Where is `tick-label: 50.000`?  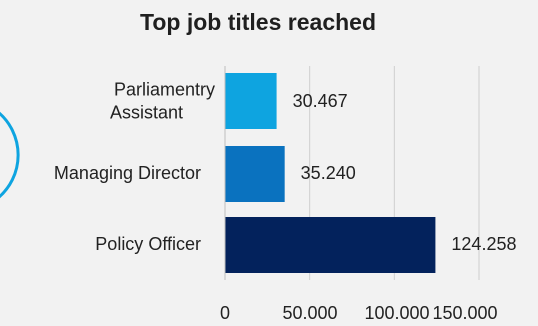 tick-label: 50.000 is located at coordinates (309, 313).